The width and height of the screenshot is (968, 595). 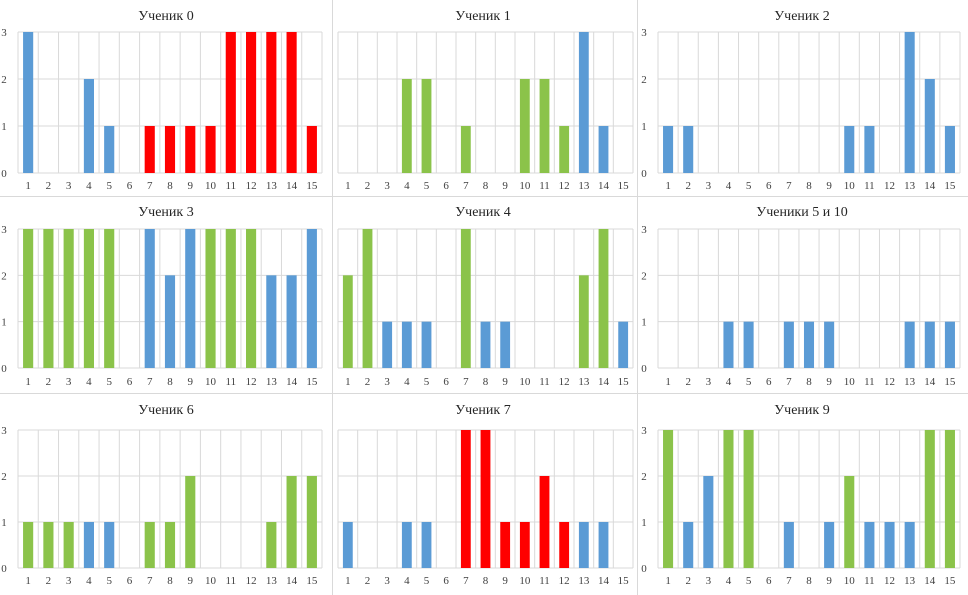 I want to click on x-tick-label: 1, so click(x=348, y=382).